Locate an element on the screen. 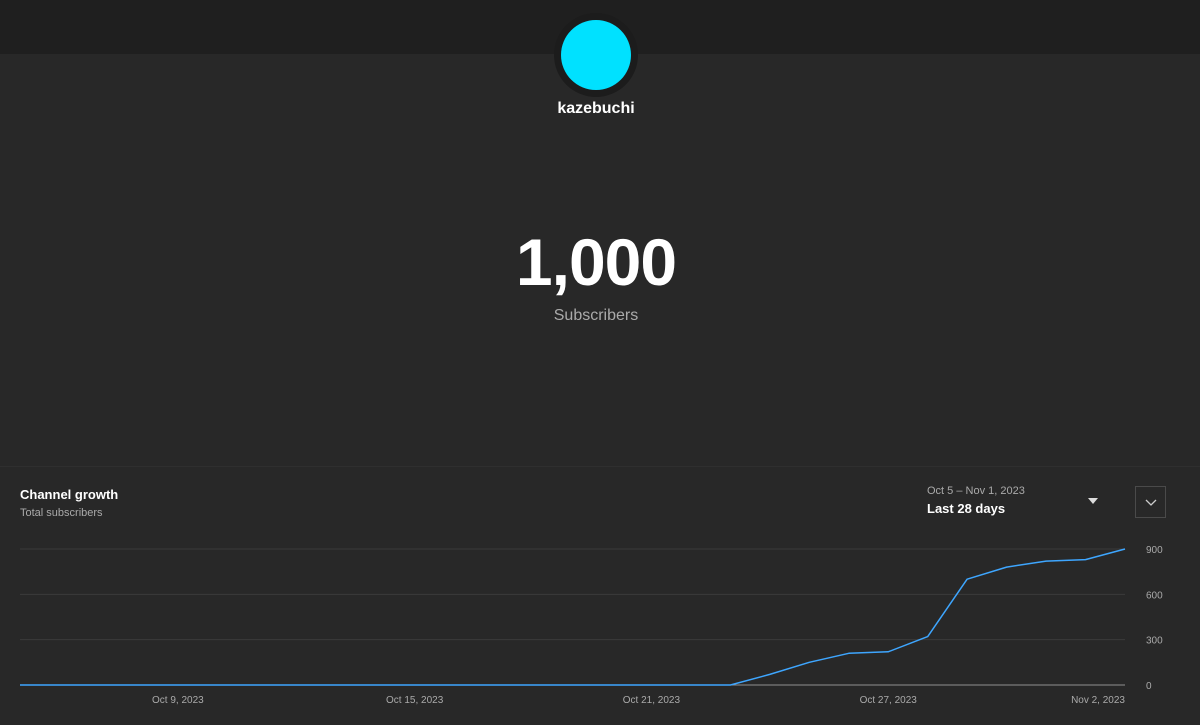 The width and height of the screenshot is (1200, 725). y-tick-label: 600 is located at coordinates (1154, 595).